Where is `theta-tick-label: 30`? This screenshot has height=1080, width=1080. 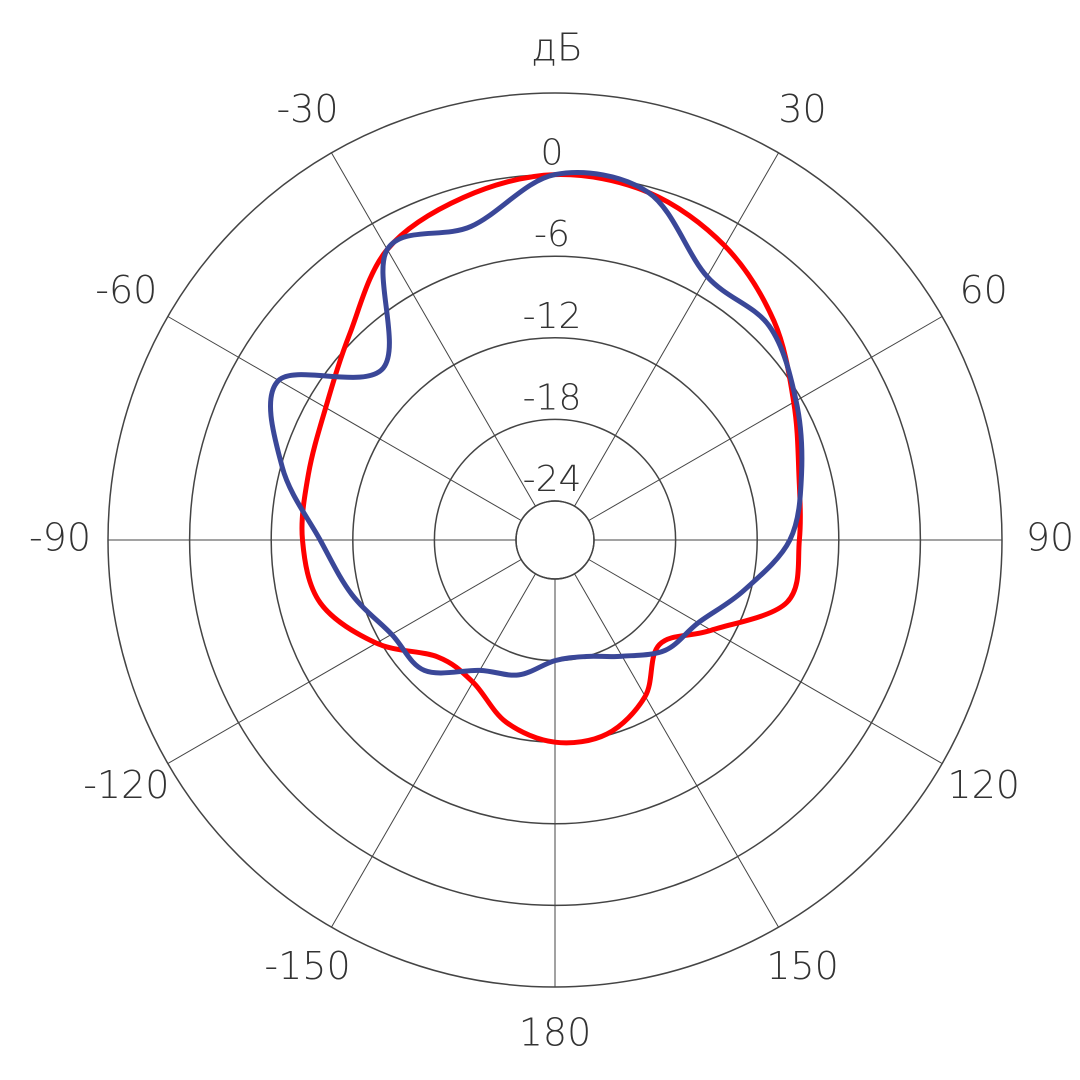 theta-tick-label: 30 is located at coordinates (802, 109).